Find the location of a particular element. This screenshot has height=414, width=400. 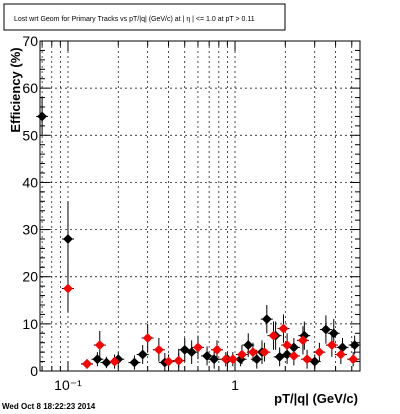

x-tick-label: 10⁻¹ is located at coordinates (68, 385).